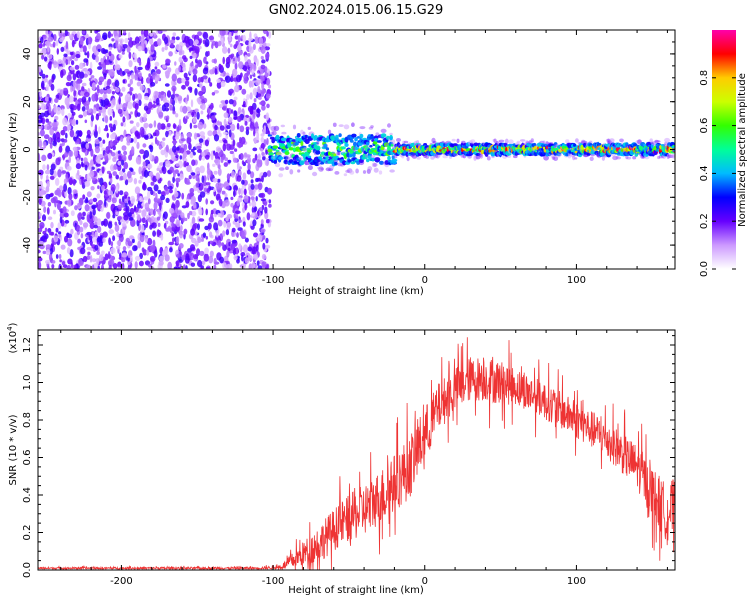  What do you see at coordinates (742, 150) in the screenshot?
I see `colorbar-label: Normalized spectral amplitude` at bounding box center [742, 150].